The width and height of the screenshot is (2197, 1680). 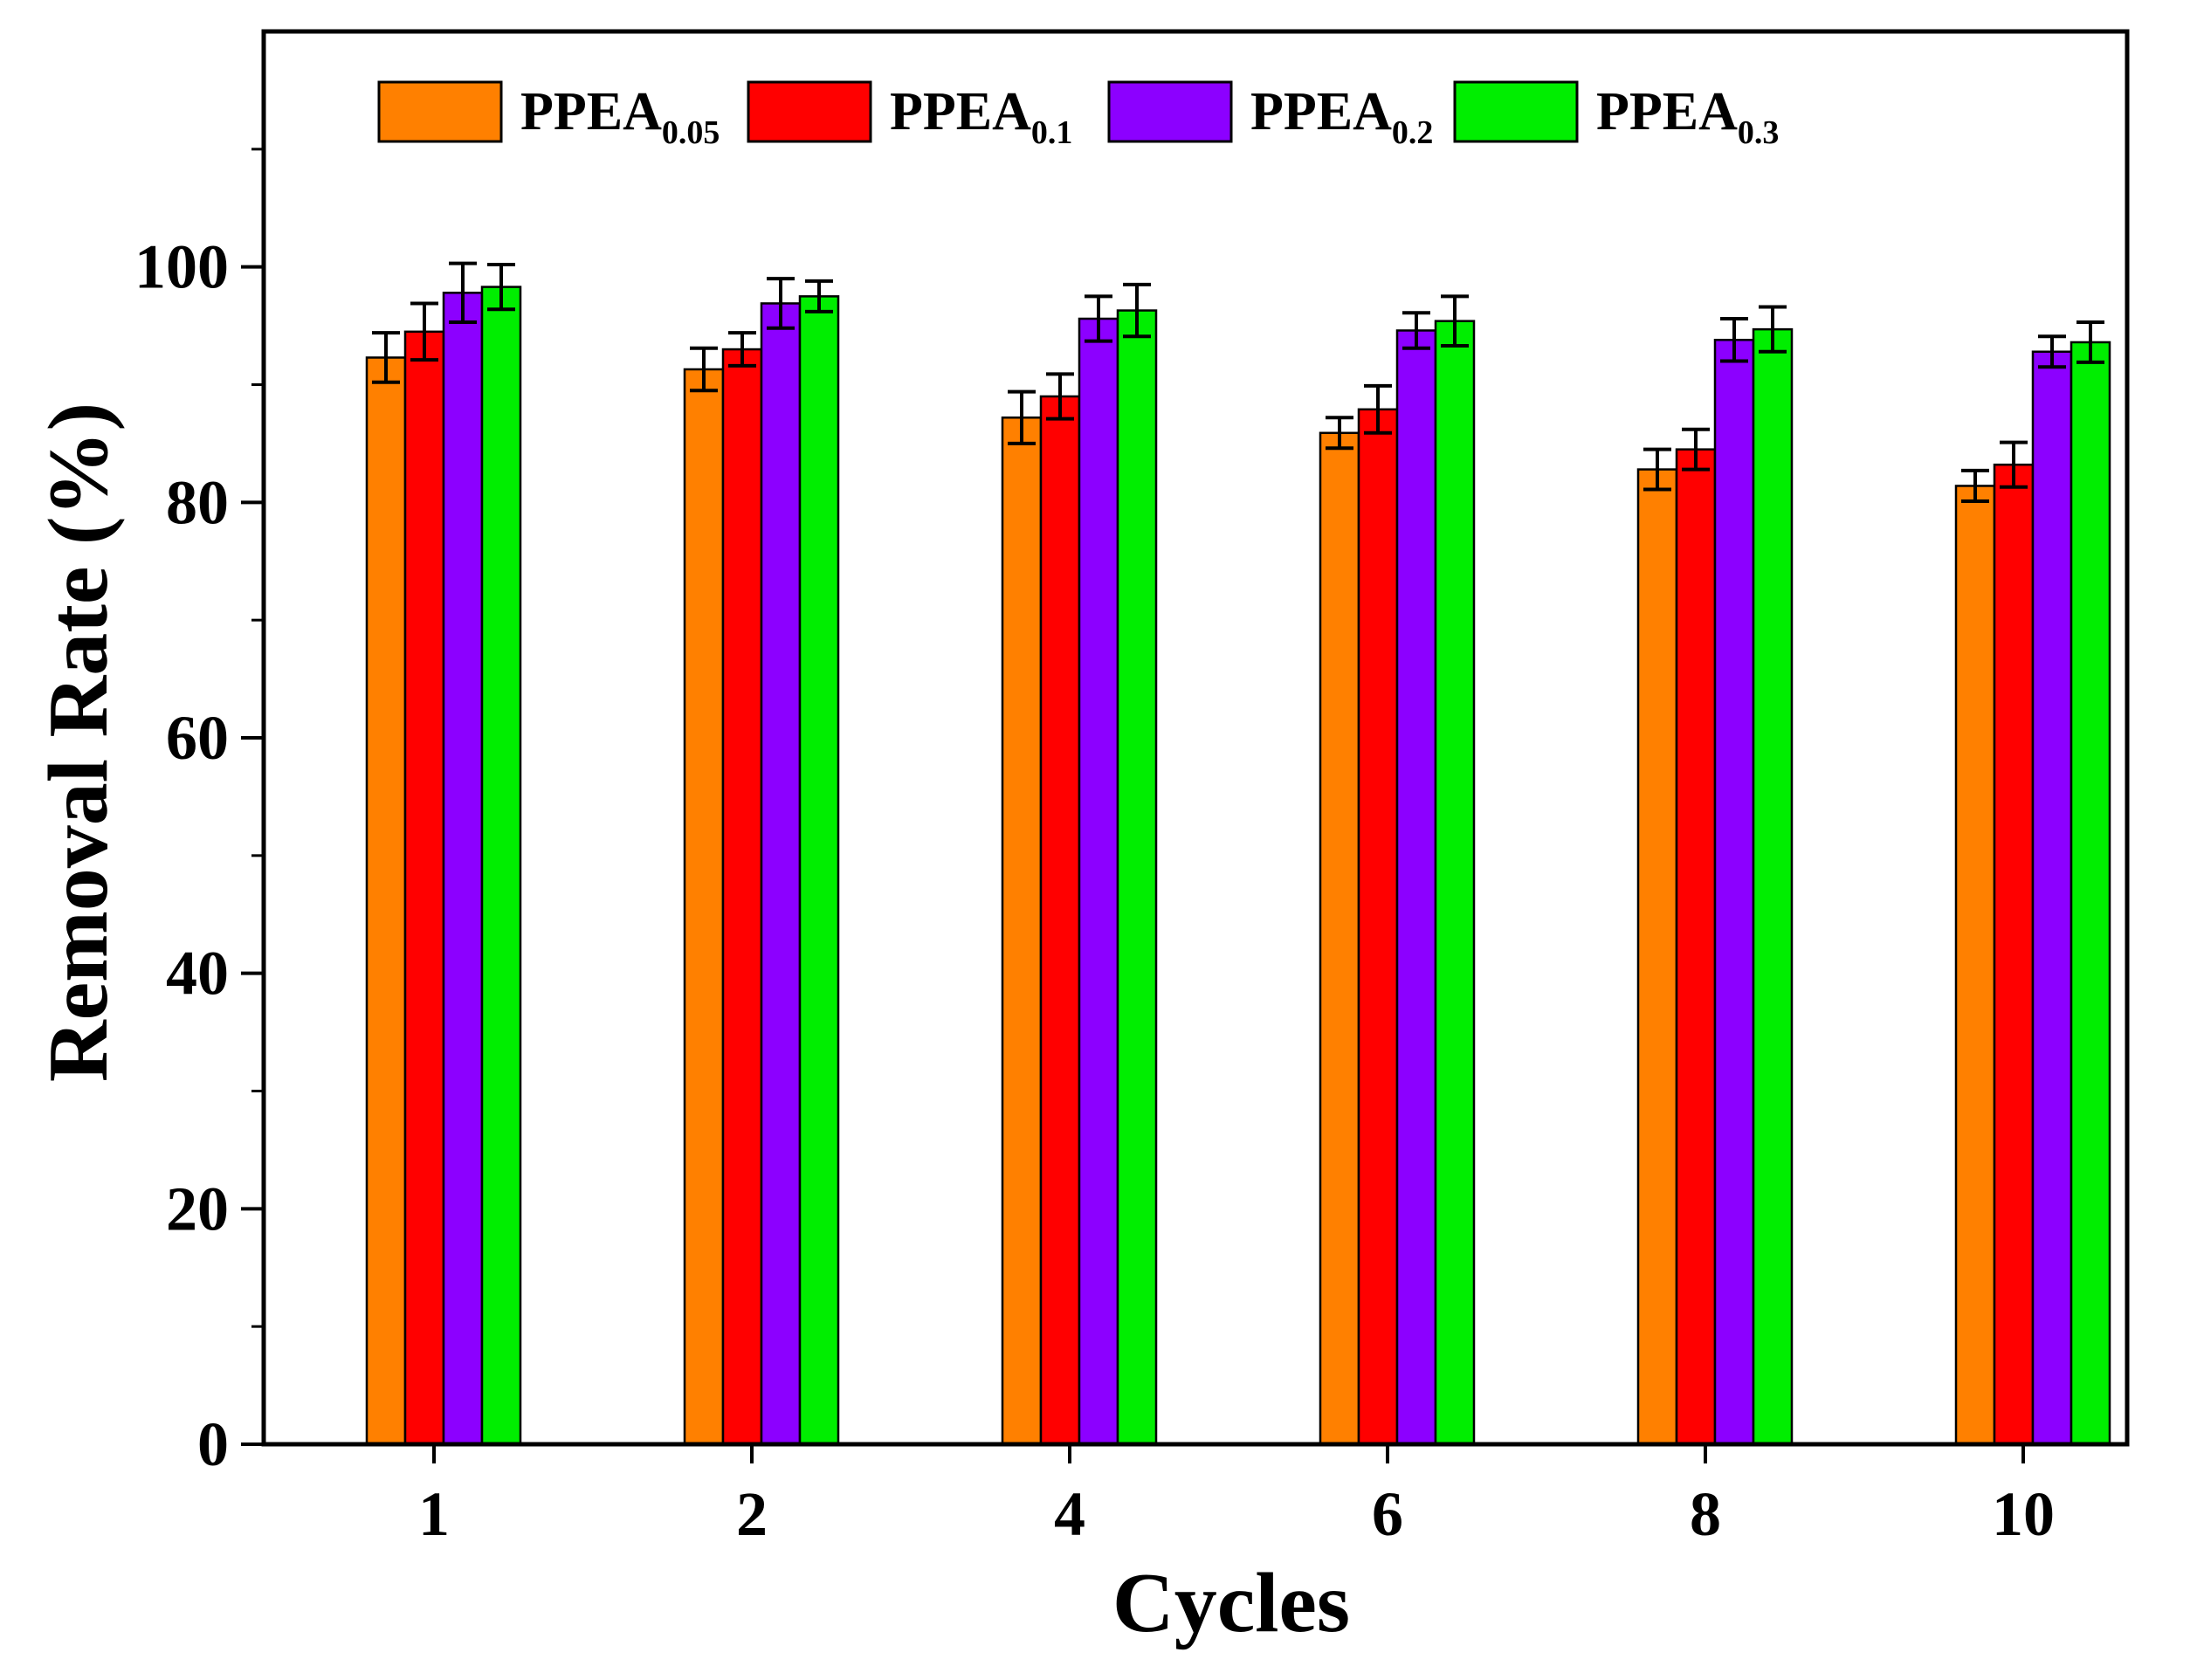 What do you see at coordinates (197, 502) in the screenshot?
I see `y-tick-label-80: 80` at bounding box center [197, 502].